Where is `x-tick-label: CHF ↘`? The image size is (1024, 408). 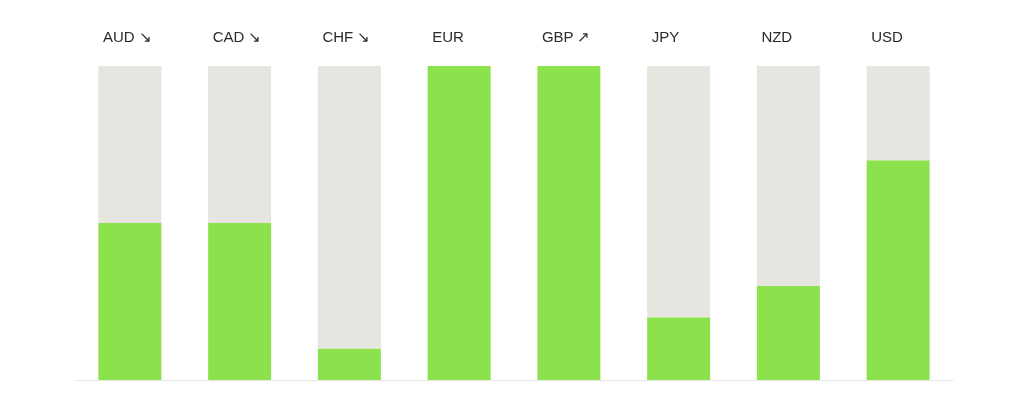 x-tick-label: CHF ↘ is located at coordinates (346, 36).